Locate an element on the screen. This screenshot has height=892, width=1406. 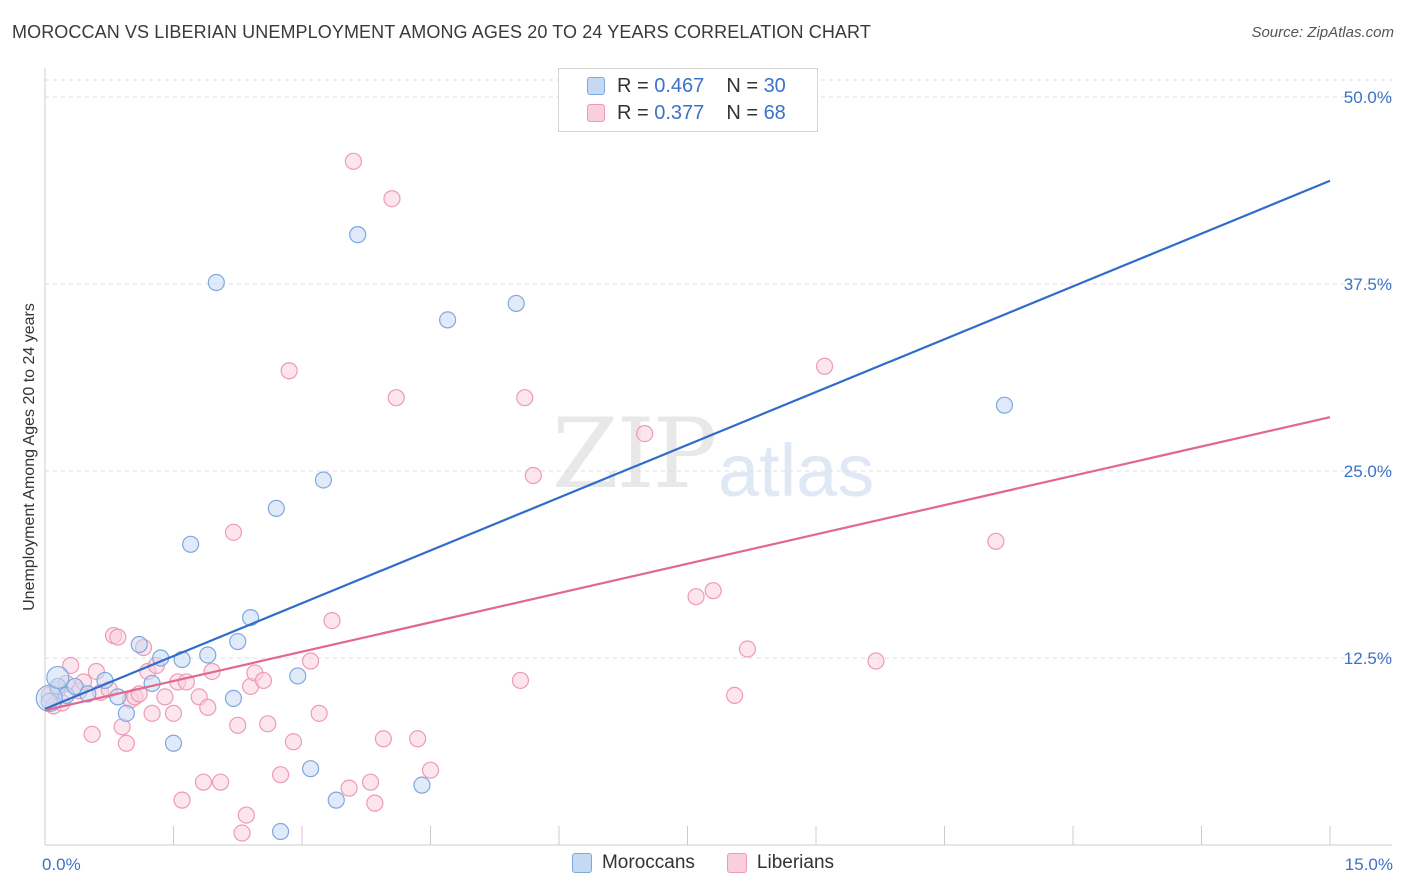
legend-row-moroccans: R = 0.467 N = 30 is located at coordinates (686, 86).